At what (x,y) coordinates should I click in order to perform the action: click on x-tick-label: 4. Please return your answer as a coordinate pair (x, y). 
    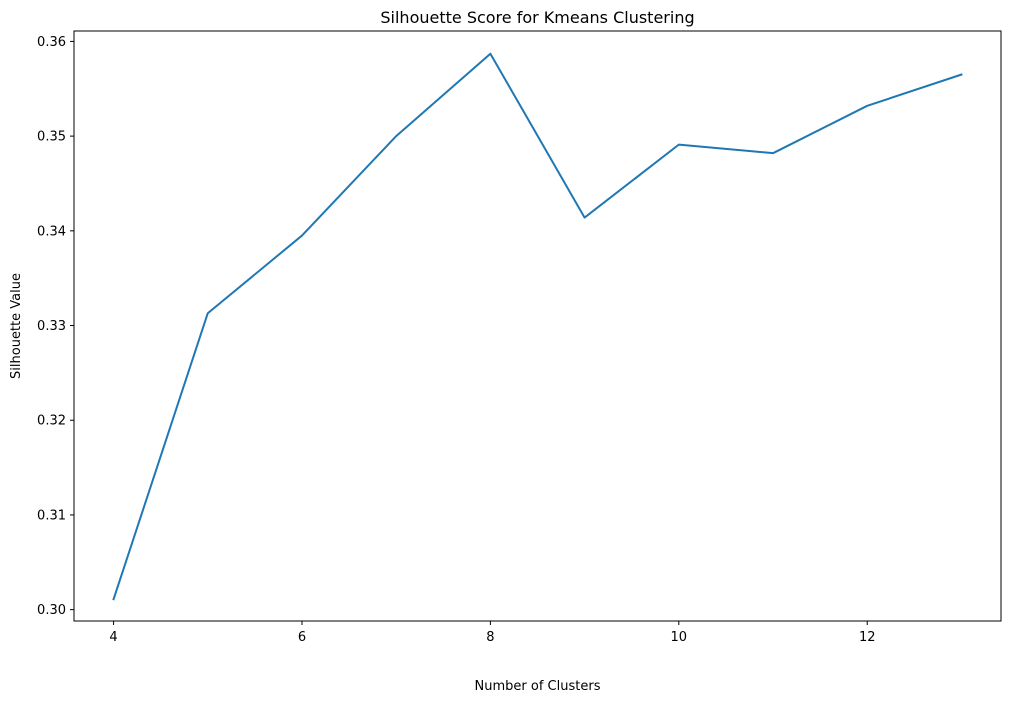
    Looking at the image, I should click on (113, 637).